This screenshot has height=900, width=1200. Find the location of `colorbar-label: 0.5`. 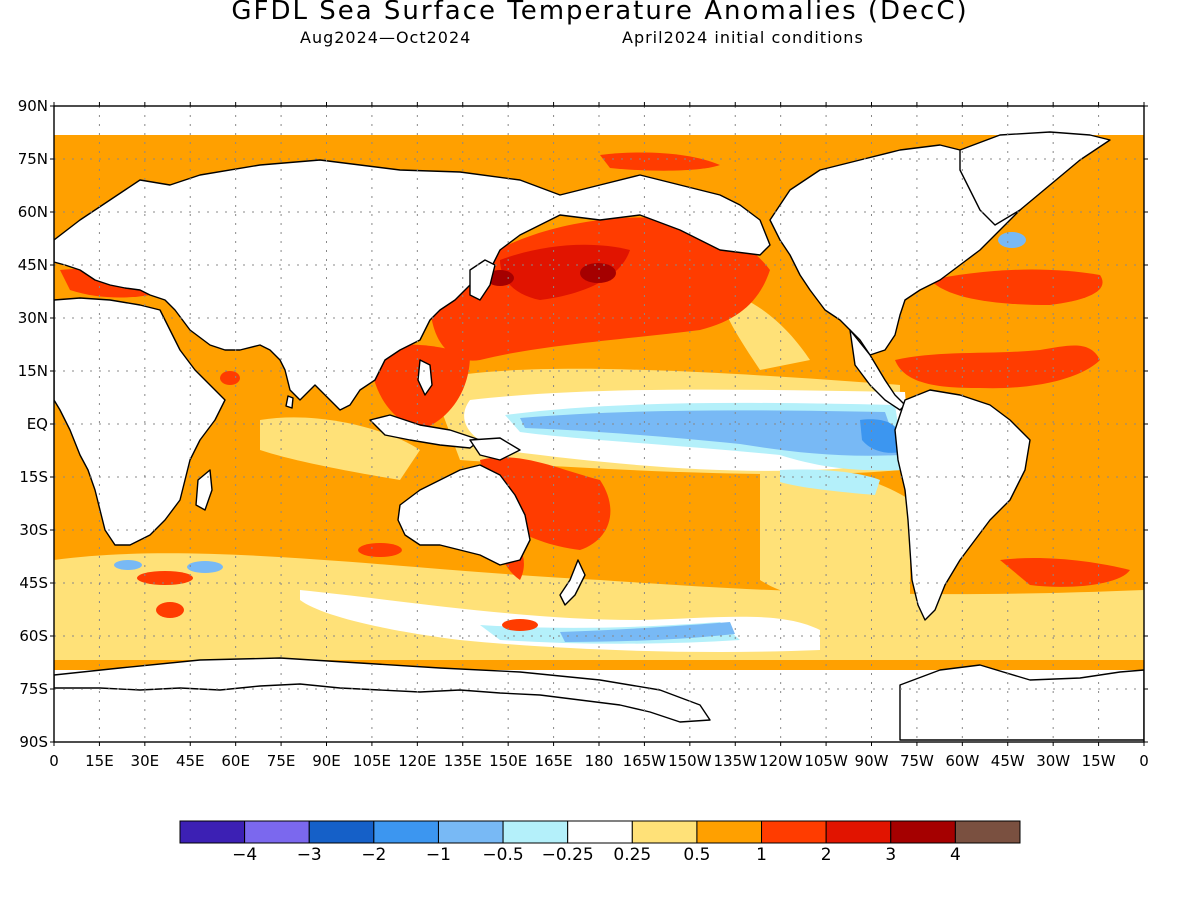

colorbar-label: 0.5 is located at coordinates (696, 855).